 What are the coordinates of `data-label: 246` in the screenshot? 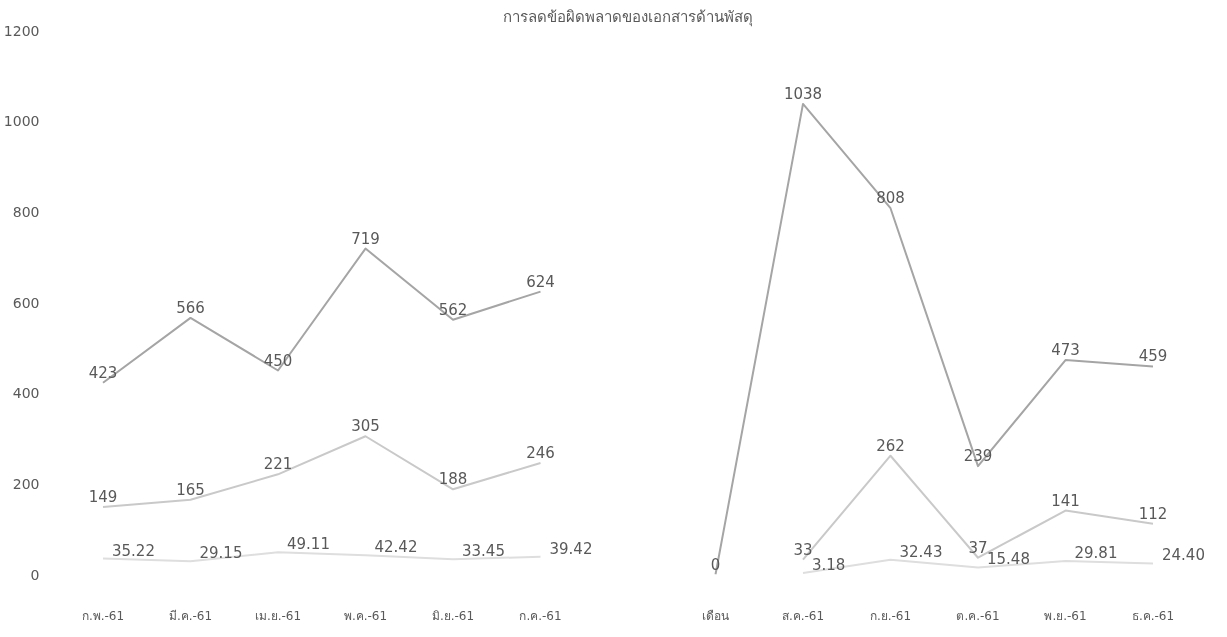 It's located at (540, 452).